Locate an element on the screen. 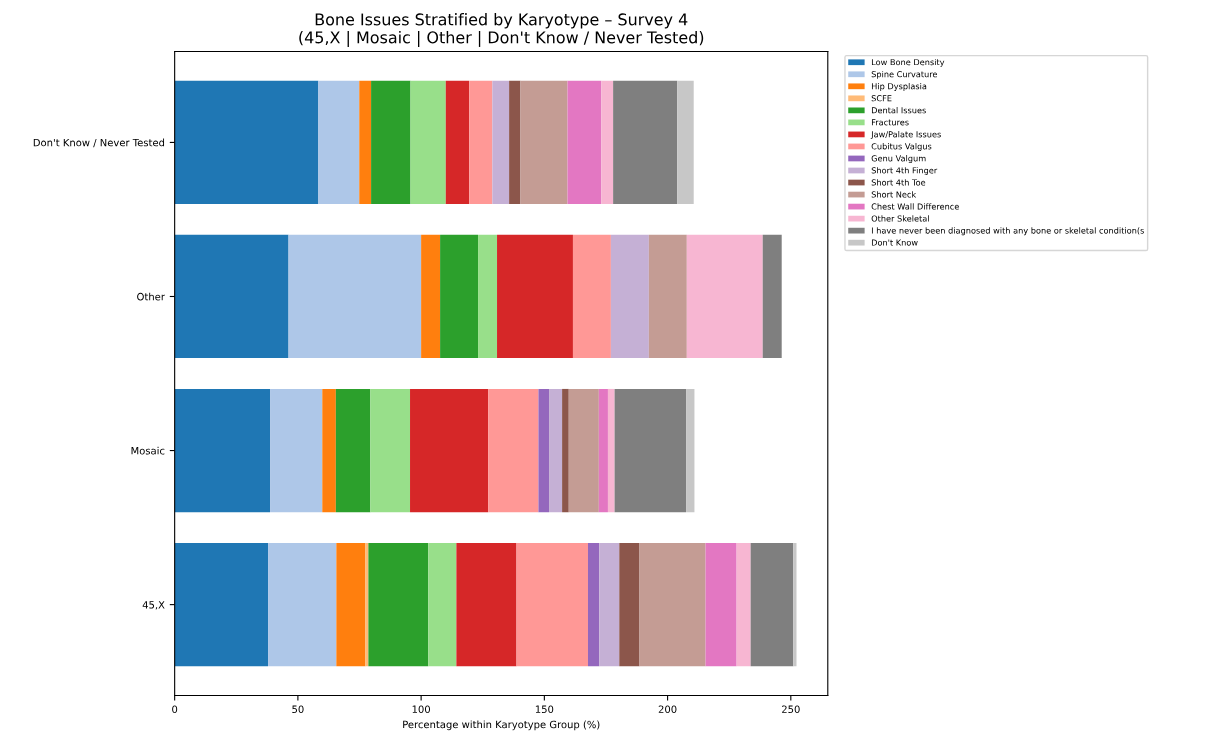 Image resolution: width=1230 pixels, height=736 pixels. y-tick-label: Mosaic is located at coordinates (148, 450).